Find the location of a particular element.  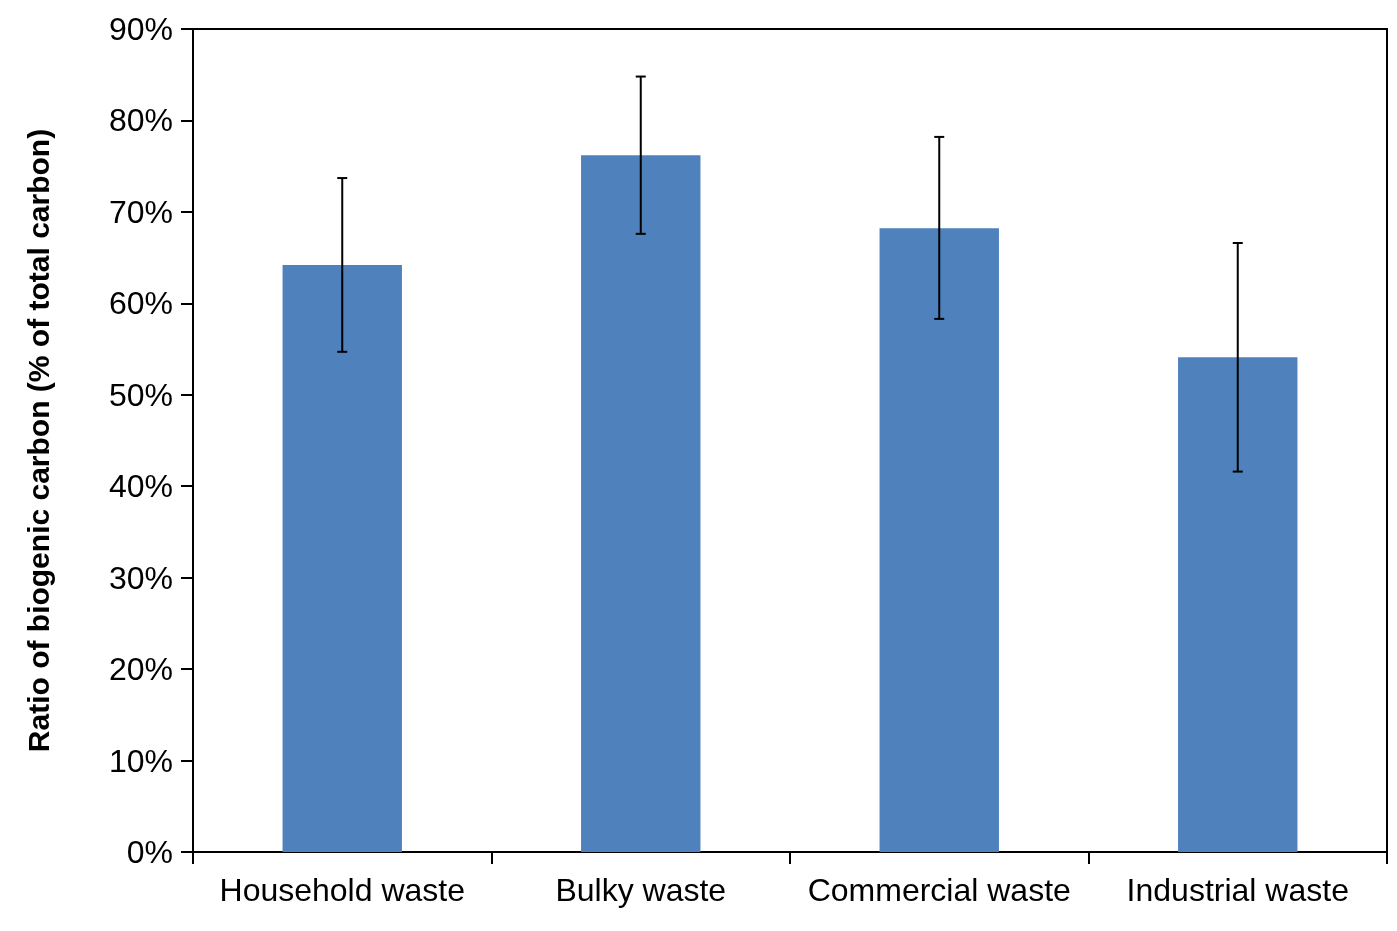

y-tick-label: 80% is located at coordinates (140, 120).